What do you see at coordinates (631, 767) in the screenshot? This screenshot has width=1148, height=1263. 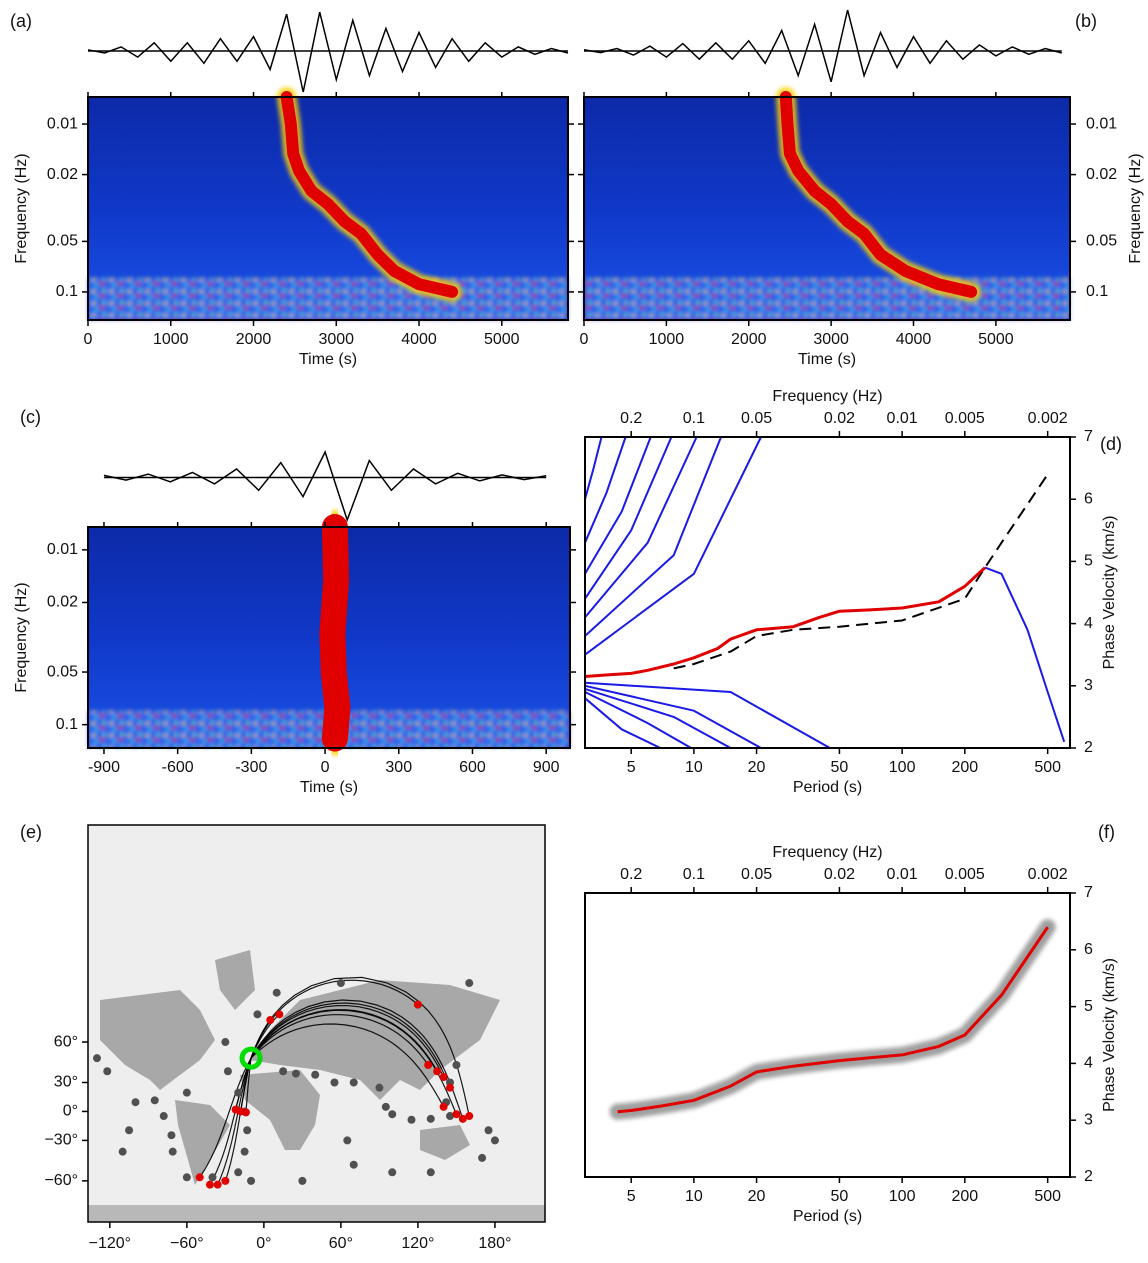 I see `x-tick-label: 5` at bounding box center [631, 767].